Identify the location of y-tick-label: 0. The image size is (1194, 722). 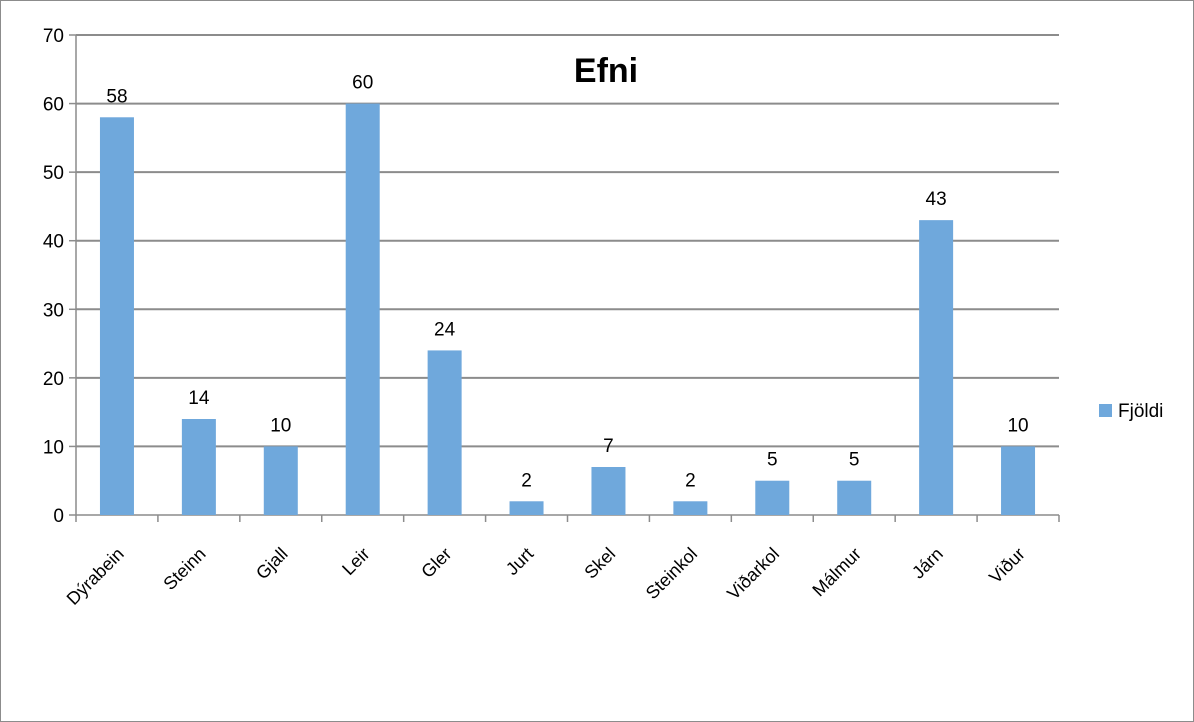
(58, 516).